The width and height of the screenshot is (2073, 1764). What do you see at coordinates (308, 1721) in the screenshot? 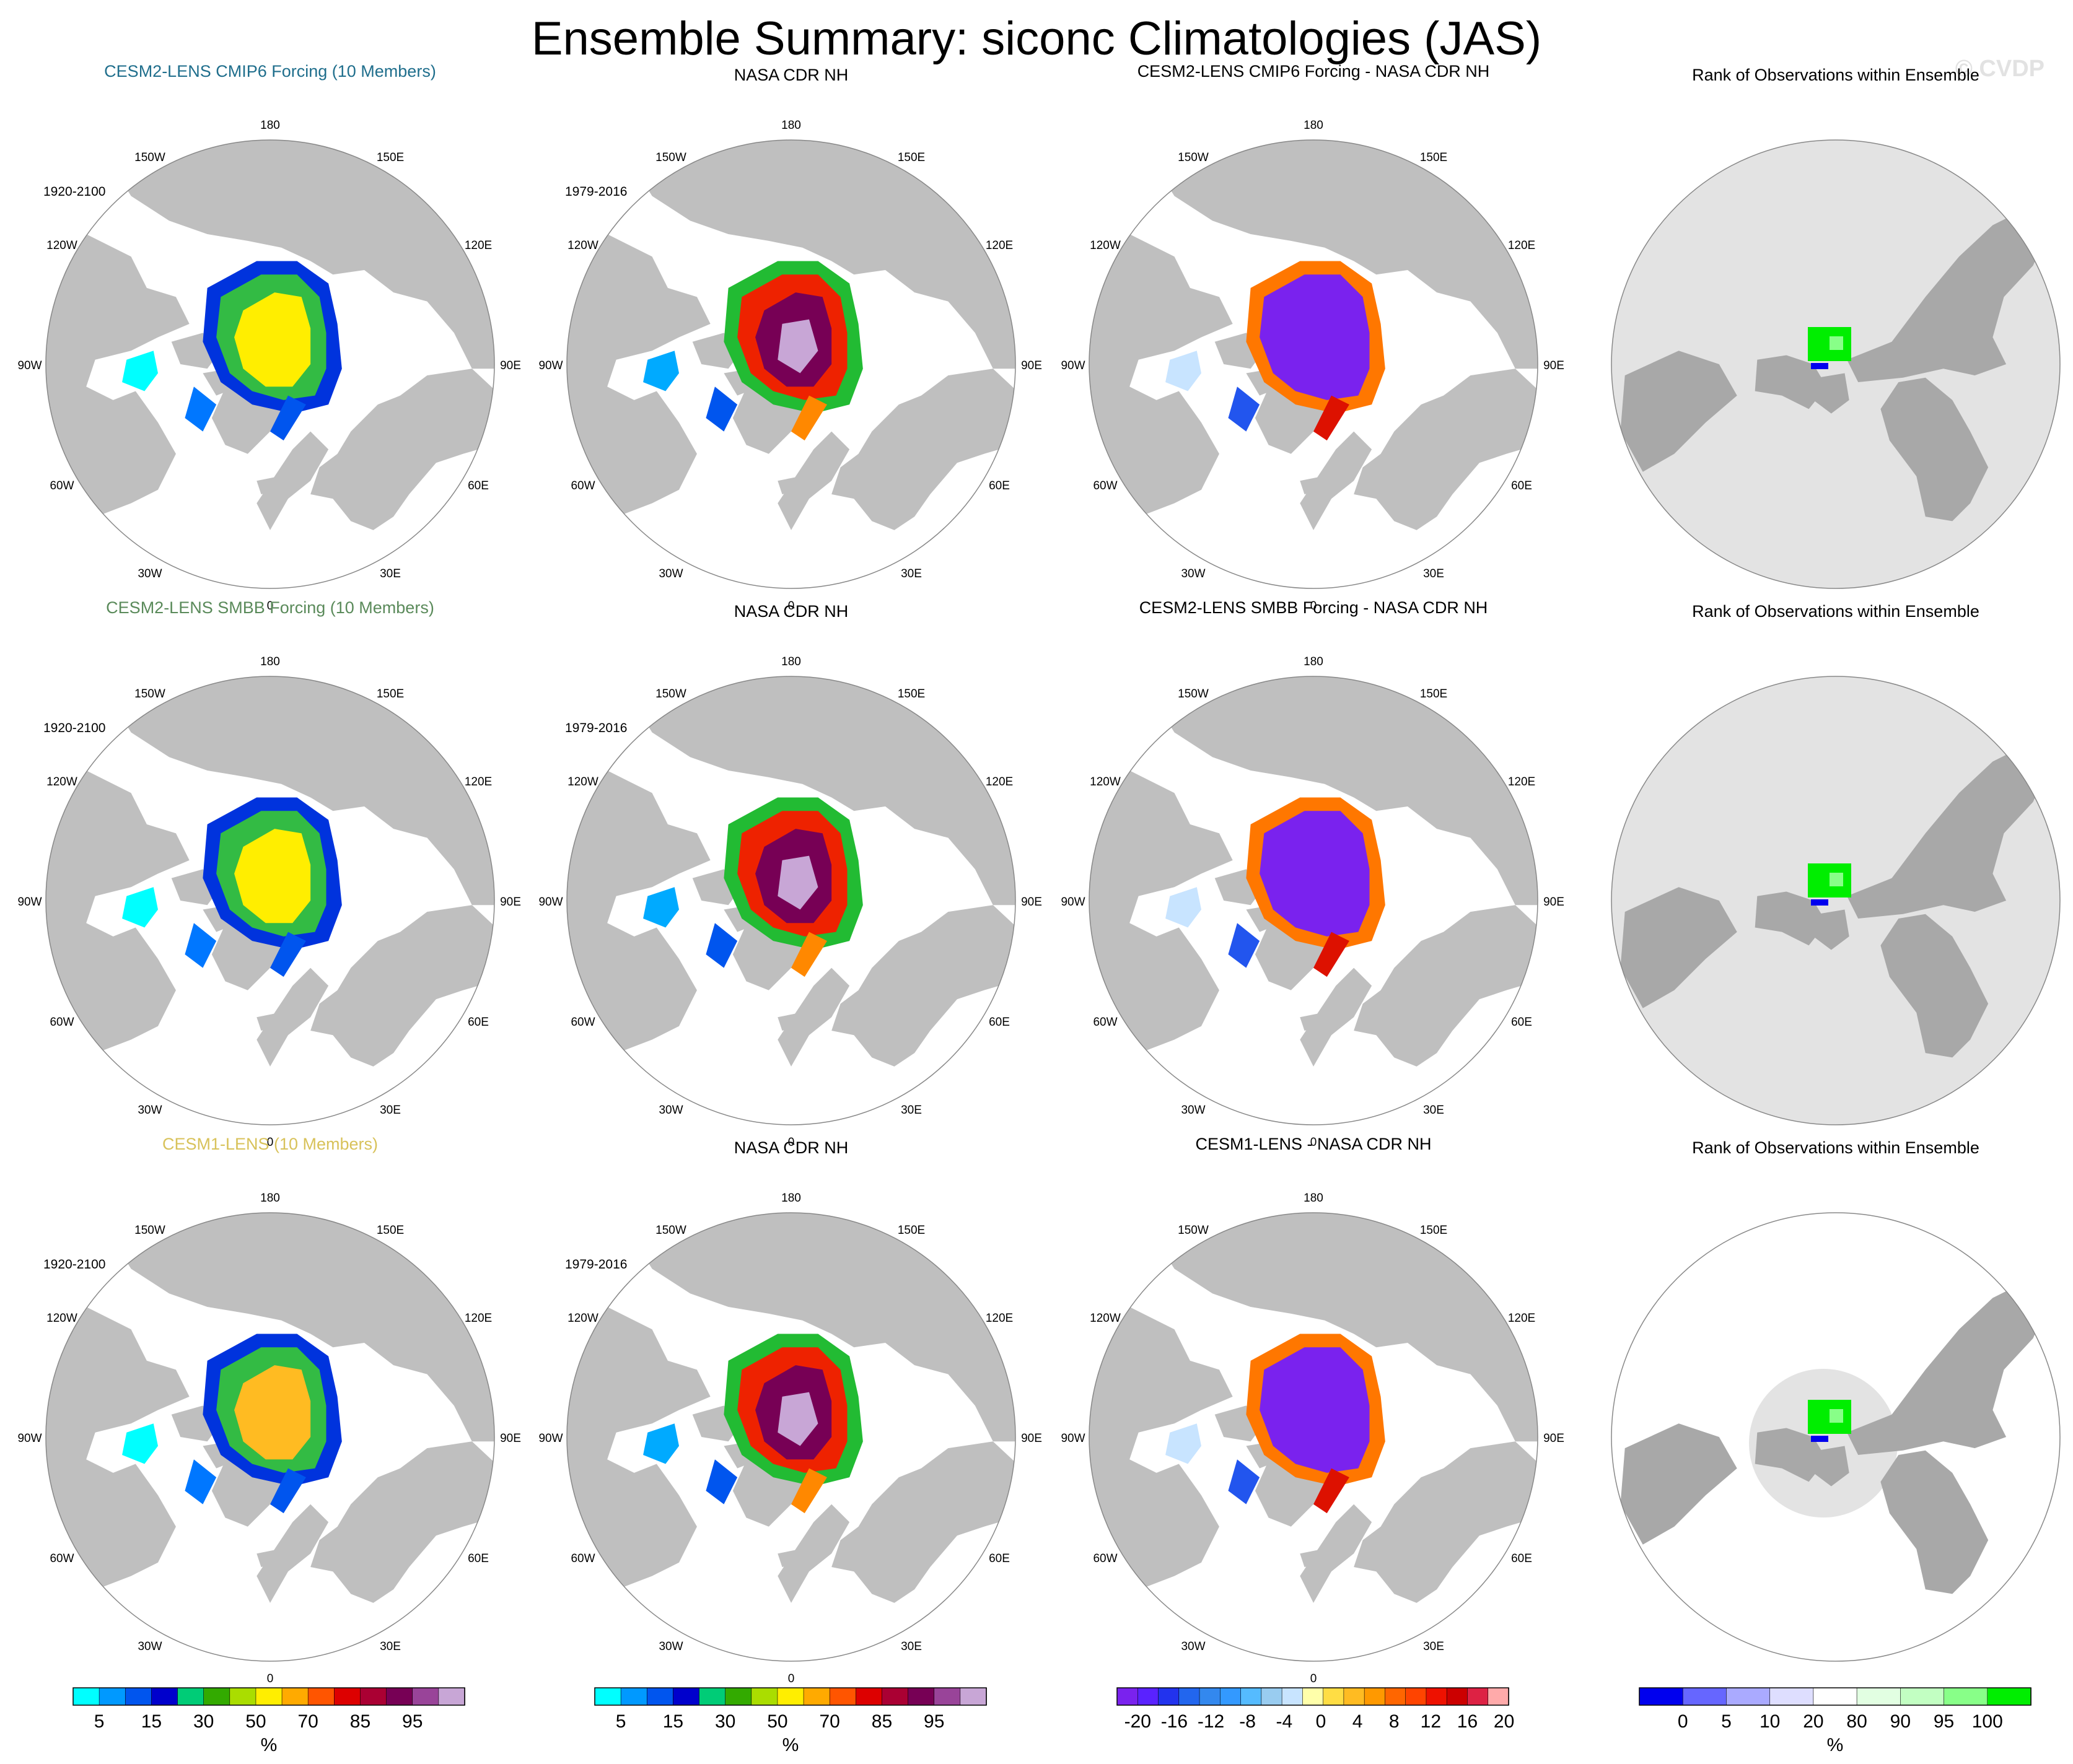
I see `colorbar-tick-label: 70` at bounding box center [308, 1721].